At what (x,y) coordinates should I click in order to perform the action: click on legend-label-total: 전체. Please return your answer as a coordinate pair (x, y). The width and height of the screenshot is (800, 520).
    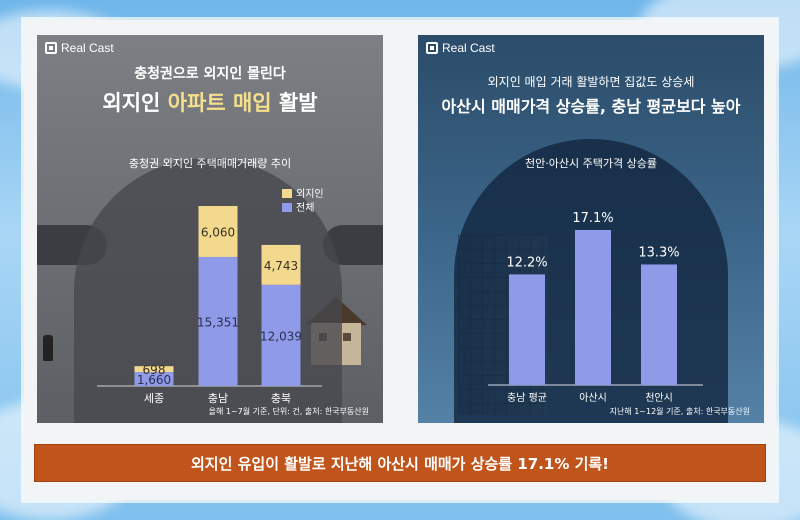
    Looking at the image, I should click on (305, 208).